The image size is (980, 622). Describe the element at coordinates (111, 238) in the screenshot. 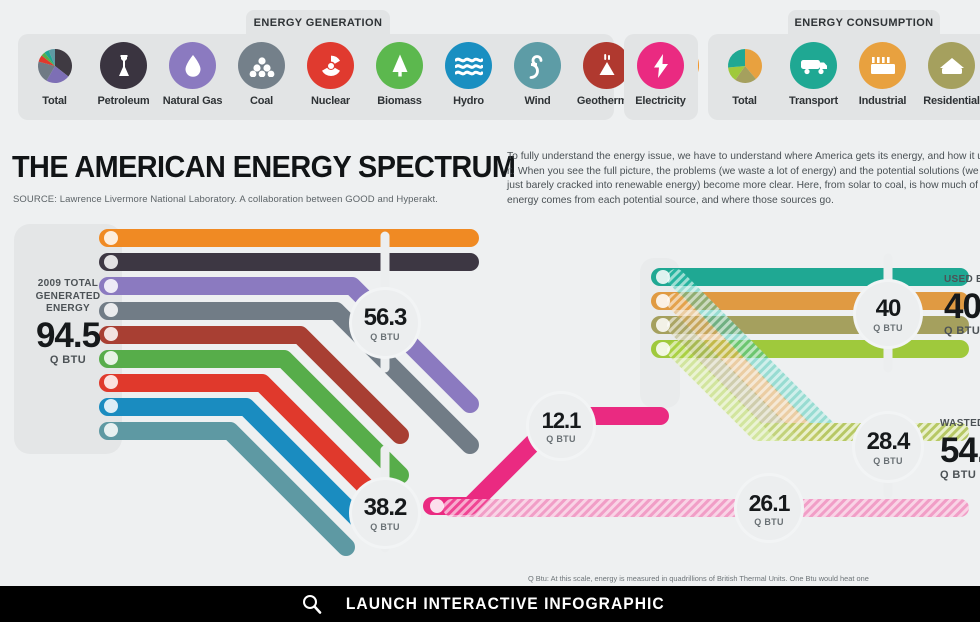

I see `ribbon-head-solar` at that location.